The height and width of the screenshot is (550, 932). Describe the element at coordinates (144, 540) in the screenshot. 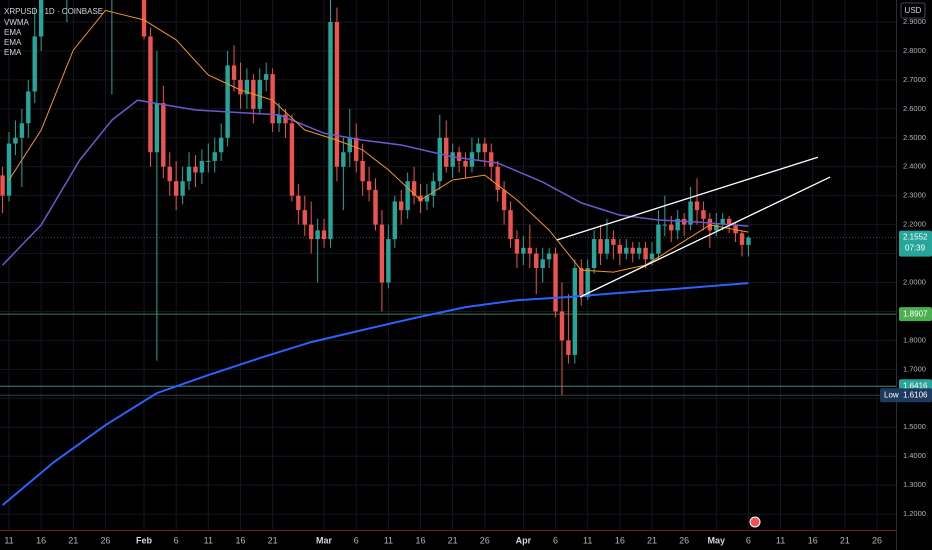

I see `x-tick-label: Feb` at that location.